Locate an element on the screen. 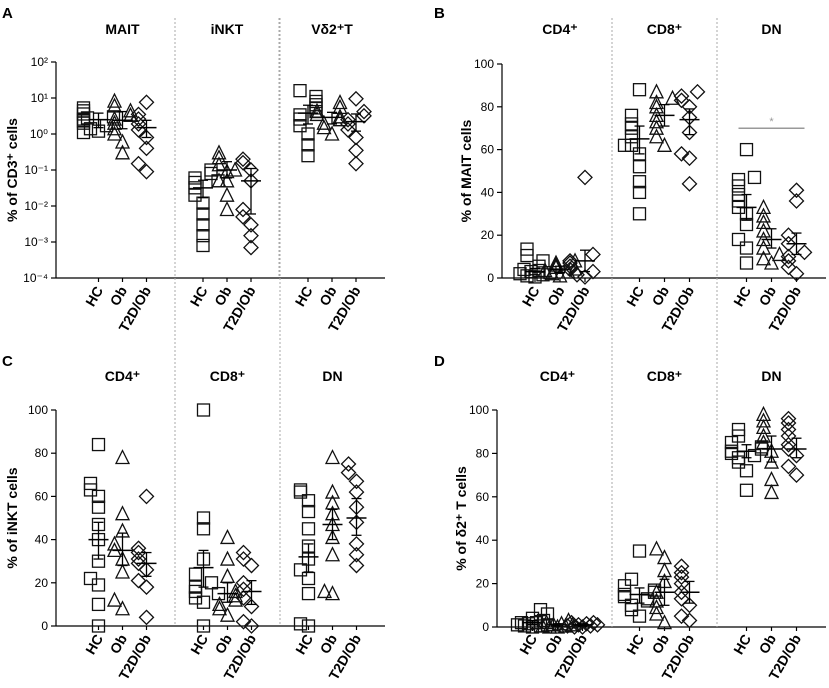 This screenshot has width=829, height=688. y-tick-label: 10² is located at coordinates (39, 62).